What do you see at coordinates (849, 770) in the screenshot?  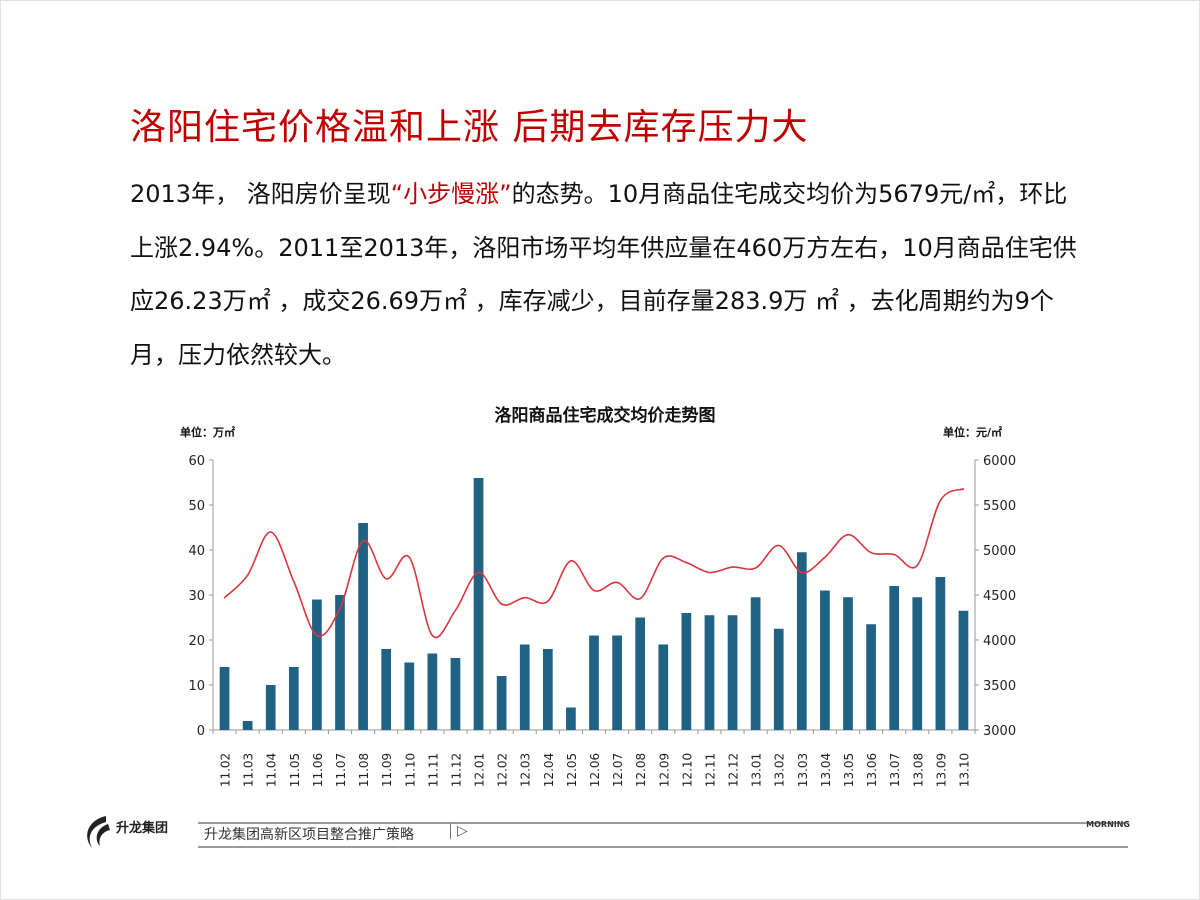 I see `x-tick-label: 13.05` at bounding box center [849, 770].